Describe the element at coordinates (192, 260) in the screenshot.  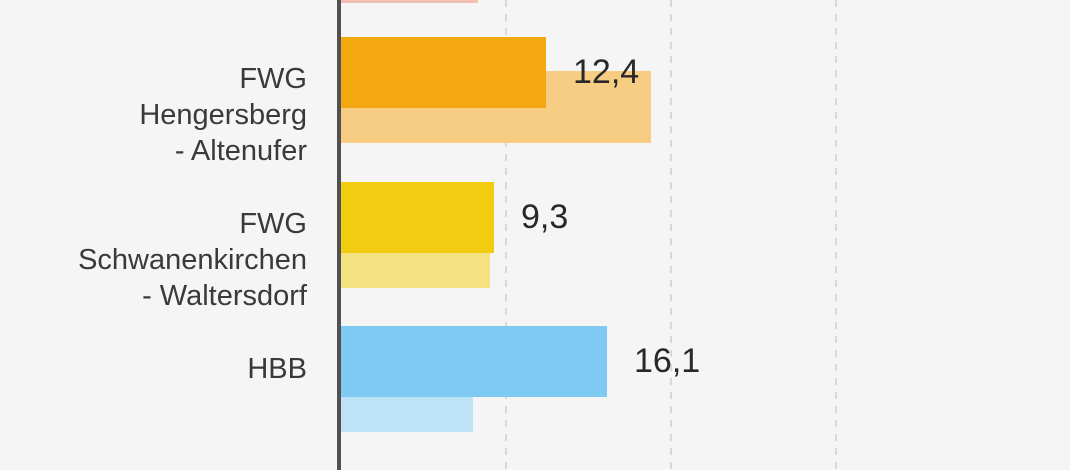
I see `category-label-line: Schwanenkirchen` at that location.